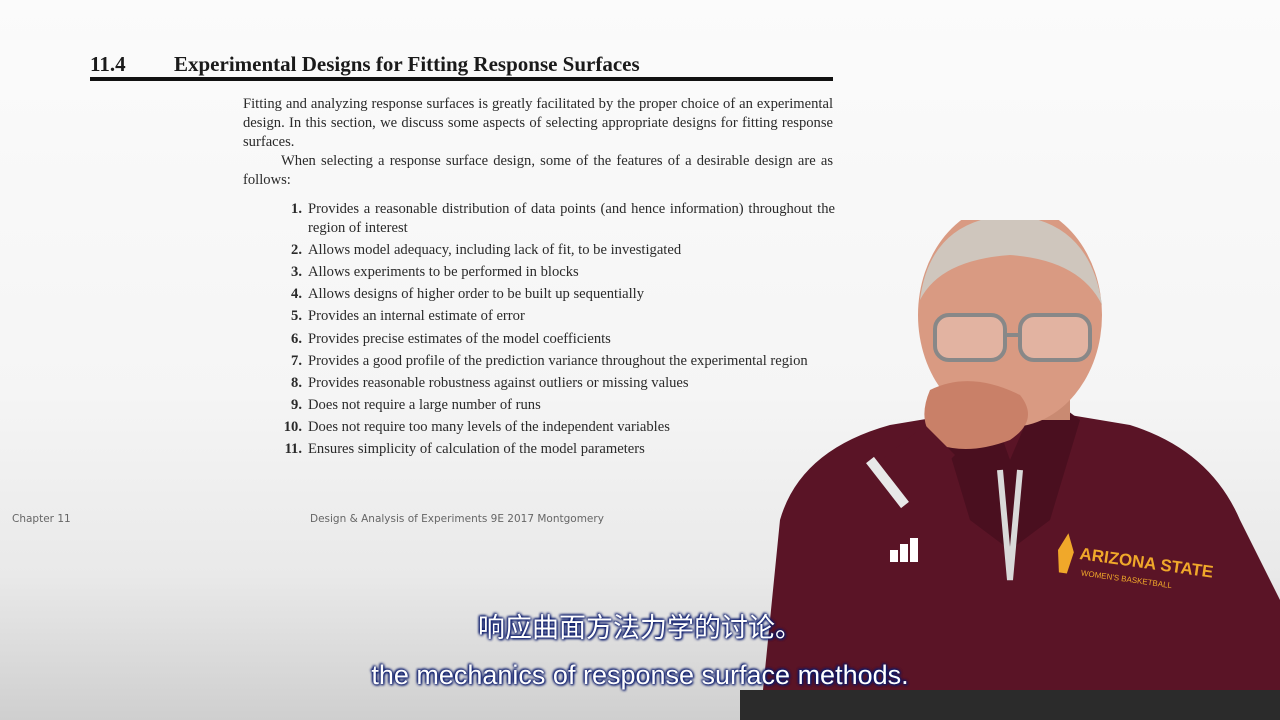 The image size is (1280, 720). What do you see at coordinates (296, 316) in the screenshot?
I see `item-number: 5.` at bounding box center [296, 316].